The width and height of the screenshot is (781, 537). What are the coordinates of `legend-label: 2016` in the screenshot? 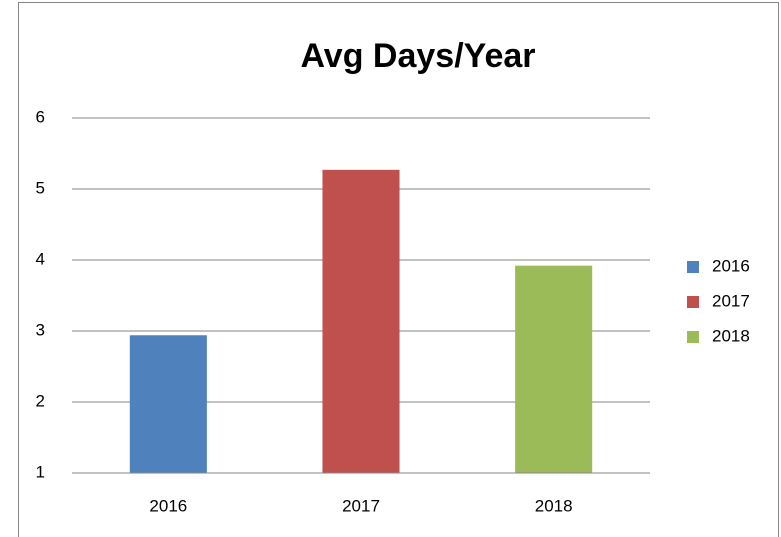 It's located at (731, 265).